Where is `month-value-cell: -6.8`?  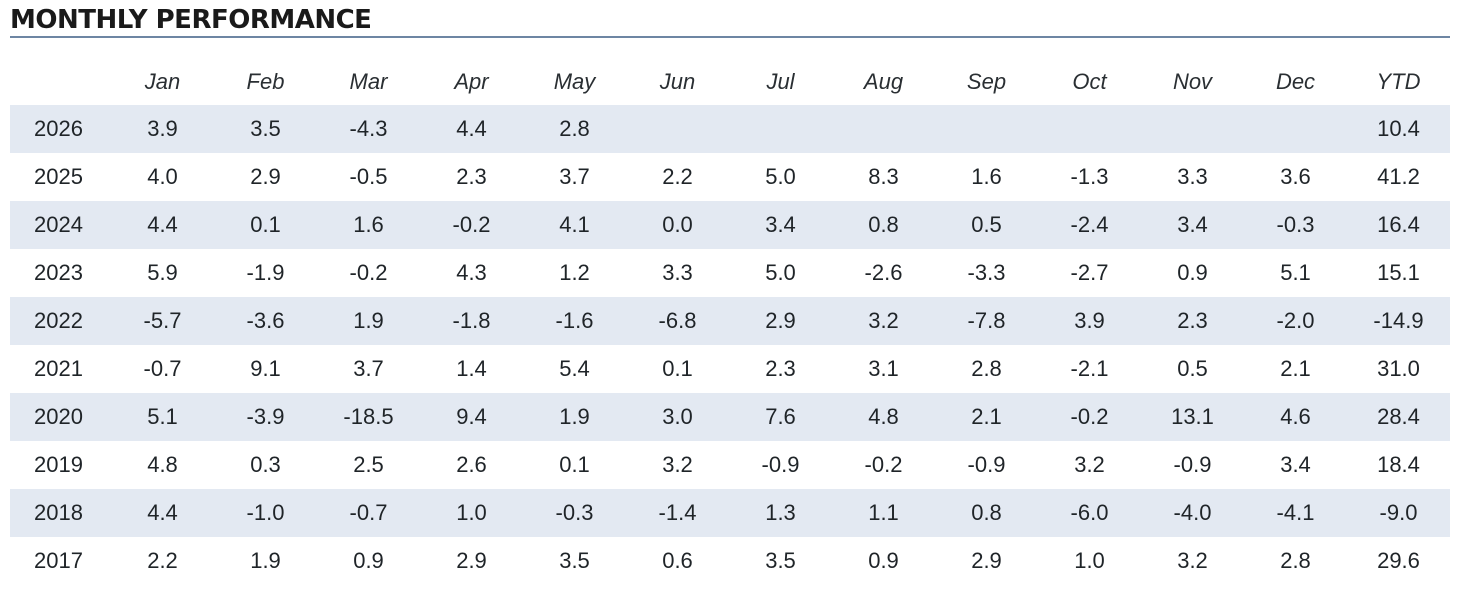 month-value-cell: -6.8 is located at coordinates (677, 321).